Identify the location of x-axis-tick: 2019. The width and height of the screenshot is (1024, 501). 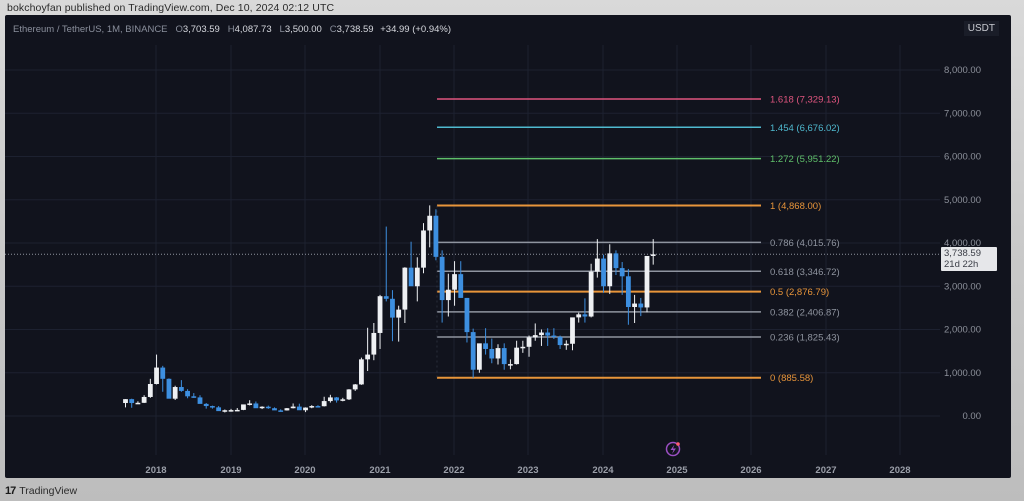
(230, 470).